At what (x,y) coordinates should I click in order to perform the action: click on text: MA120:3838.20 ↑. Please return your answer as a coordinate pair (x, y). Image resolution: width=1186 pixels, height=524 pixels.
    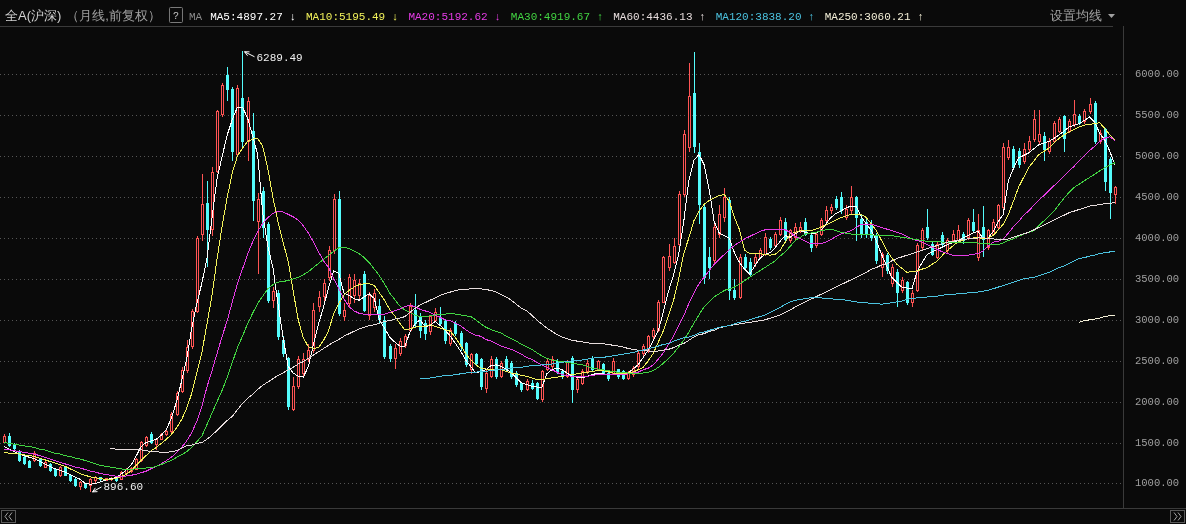
    Looking at the image, I should click on (765, 17).